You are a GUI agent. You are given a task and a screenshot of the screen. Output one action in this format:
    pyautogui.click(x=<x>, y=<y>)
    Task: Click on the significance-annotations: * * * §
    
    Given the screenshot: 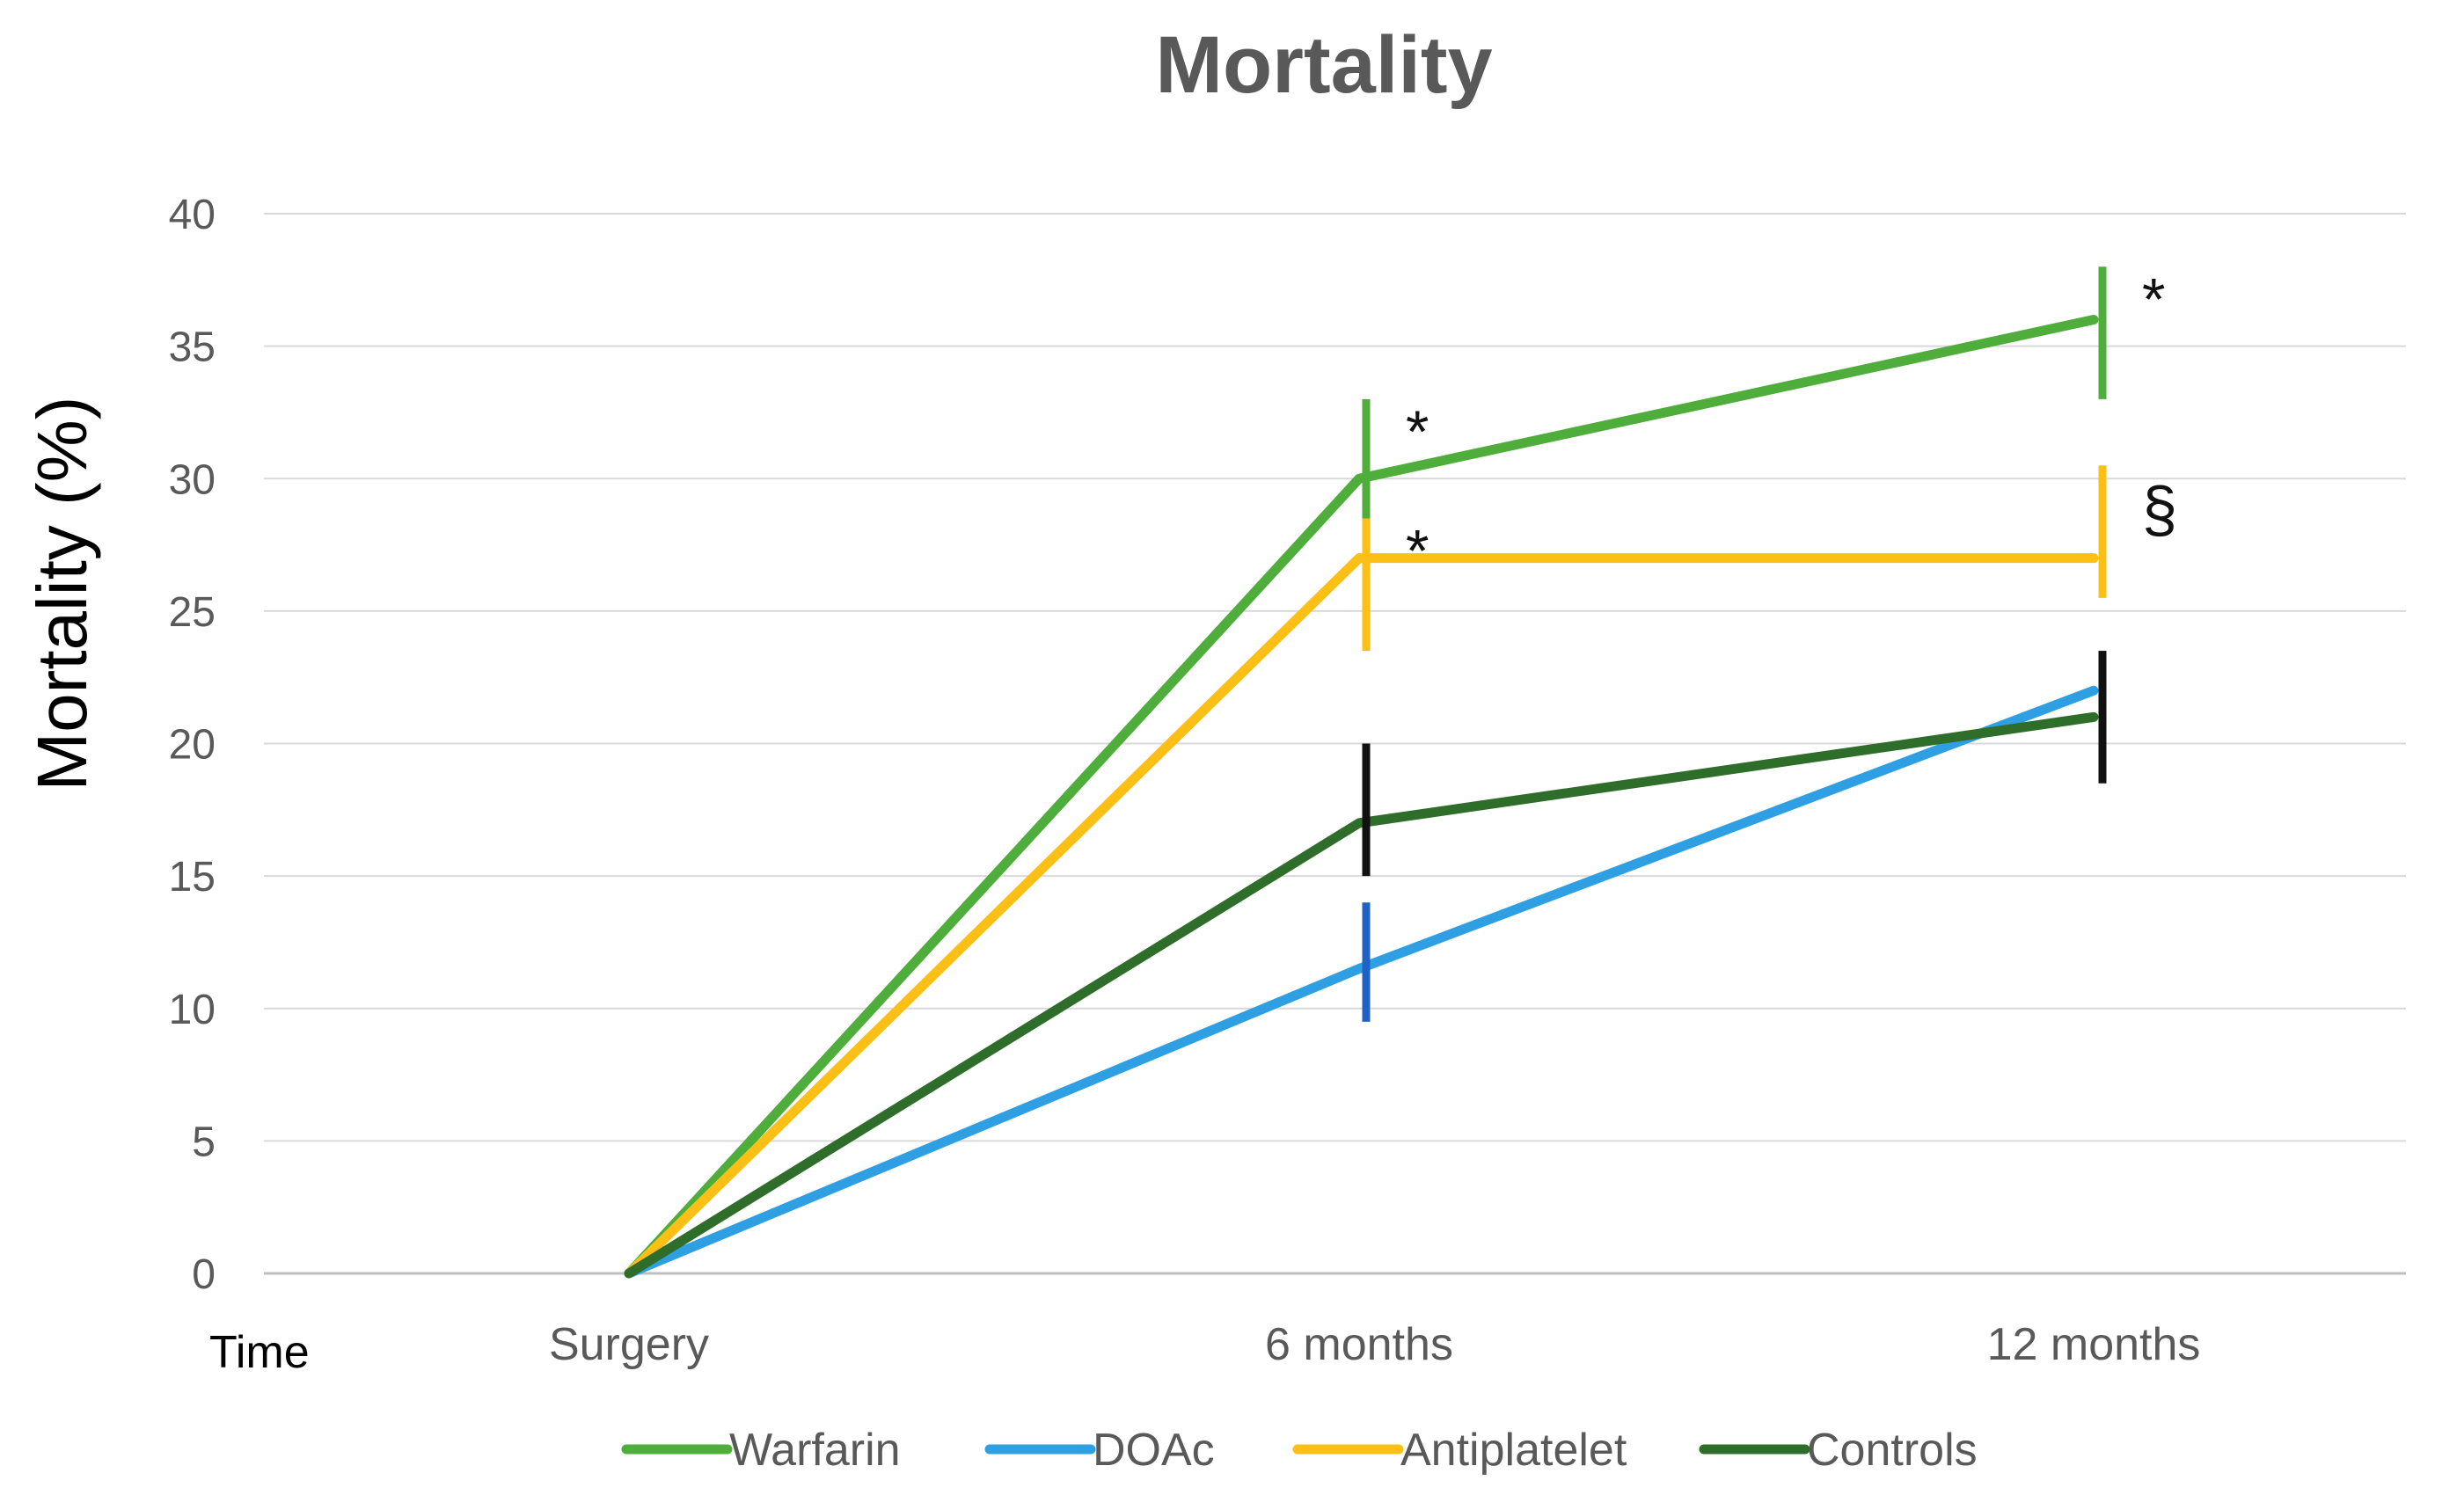 What is the action you would take?
    pyautogui.click(x=1791, y=425)
    